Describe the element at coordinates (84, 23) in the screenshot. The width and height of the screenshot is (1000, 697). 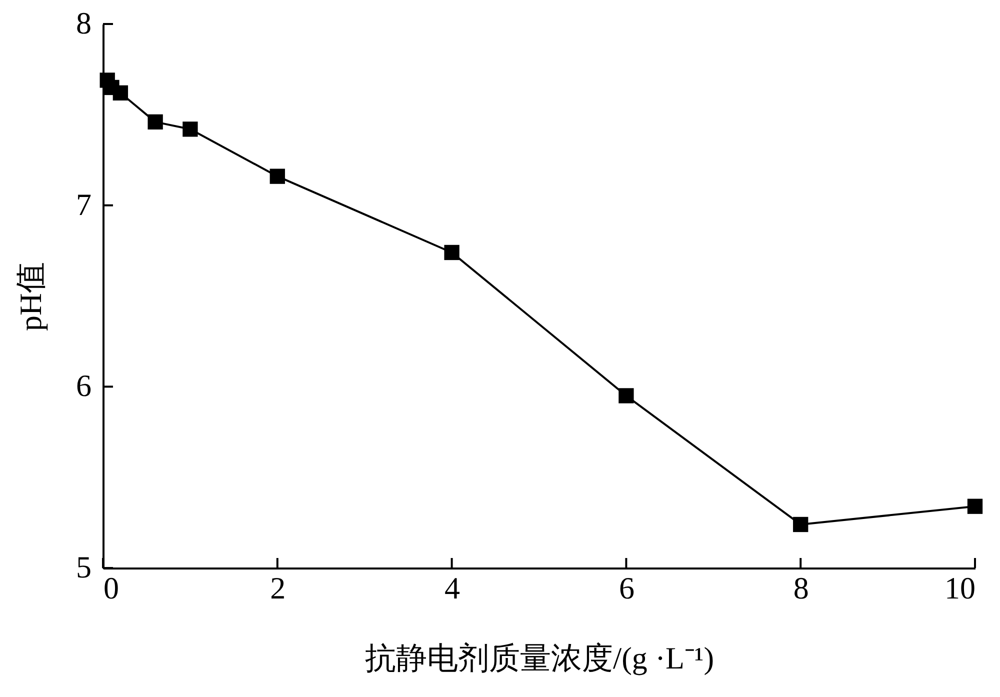
I see `y-tick-label: 8` at that location.